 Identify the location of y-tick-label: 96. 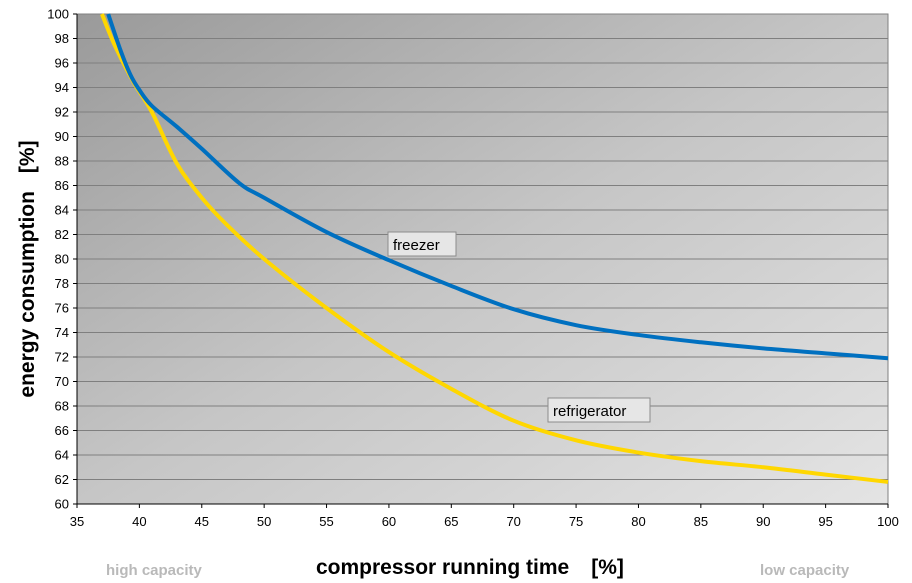
(62, 63).